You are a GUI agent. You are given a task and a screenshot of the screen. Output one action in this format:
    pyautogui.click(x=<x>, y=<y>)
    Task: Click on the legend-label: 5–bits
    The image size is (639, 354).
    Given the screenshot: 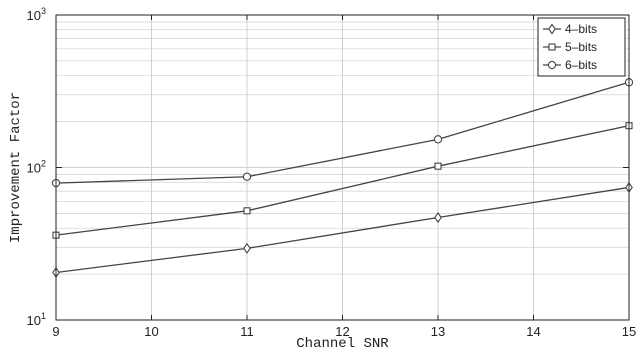 What is the action you would take?
    pyautogui.click(x=581, y=47)
    